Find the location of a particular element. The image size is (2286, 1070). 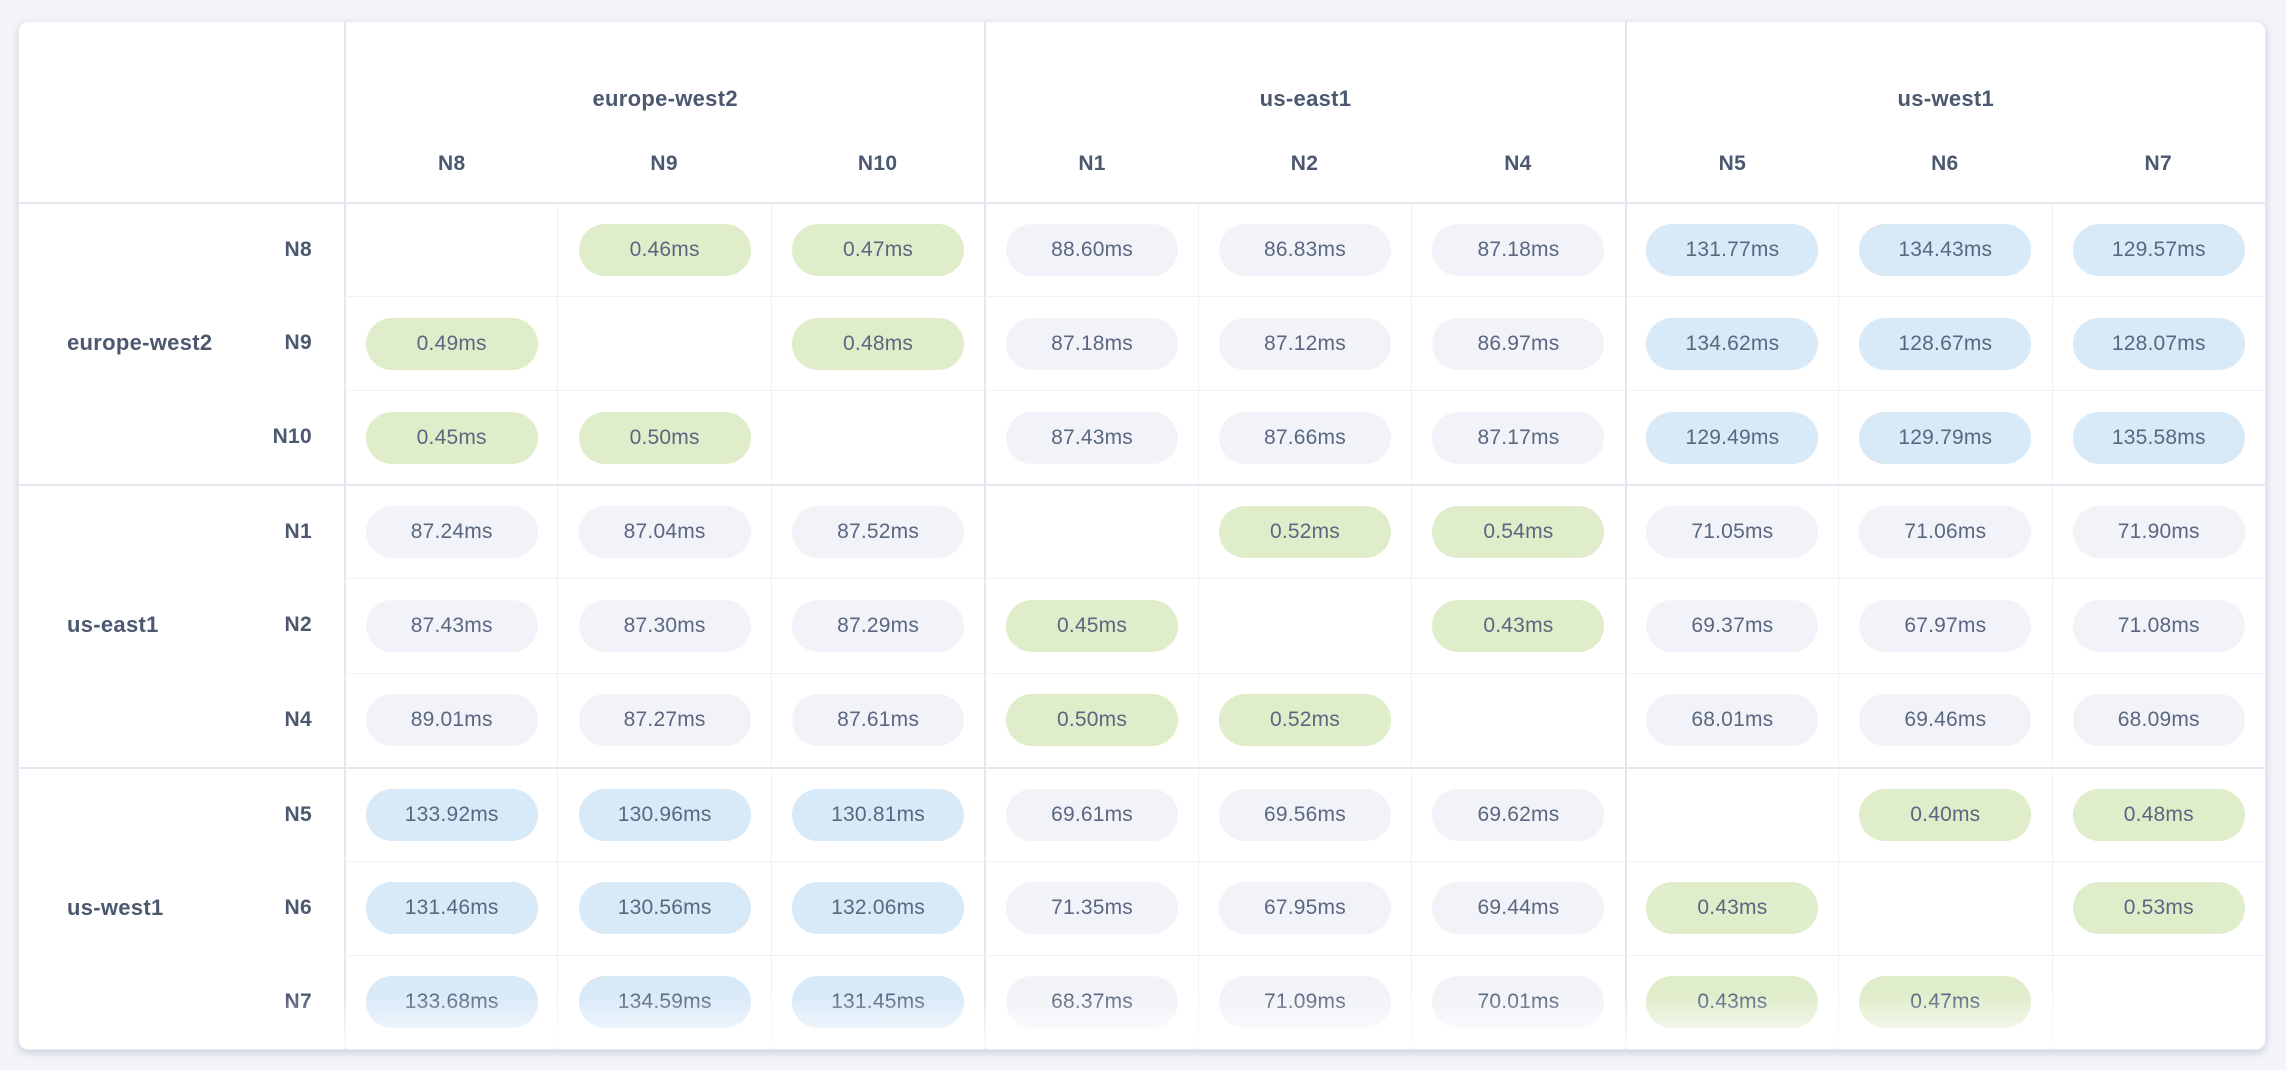

latency-pill-N6-N2: 67.95ms is located at coordinates (1304, 908).